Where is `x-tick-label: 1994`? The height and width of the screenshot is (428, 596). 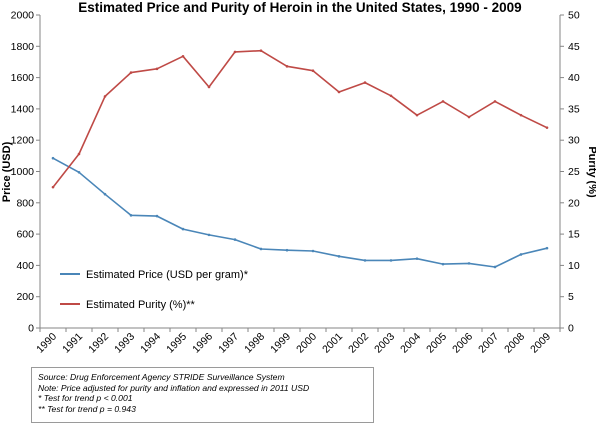
x-tick-label: 1994 is located at coordinates (150, 343).